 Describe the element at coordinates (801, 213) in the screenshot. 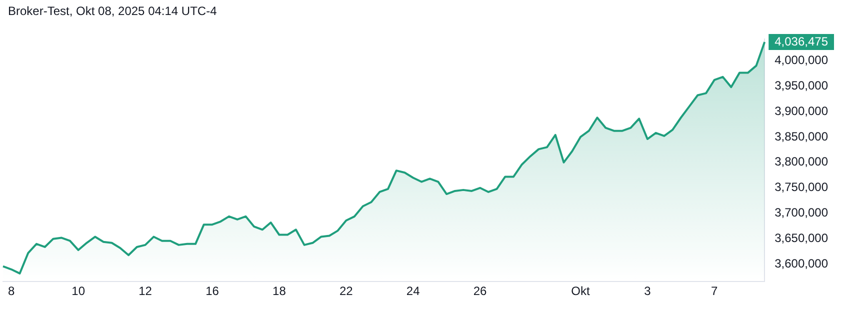

I see `y-tick-label: 3,700,000` at that location.